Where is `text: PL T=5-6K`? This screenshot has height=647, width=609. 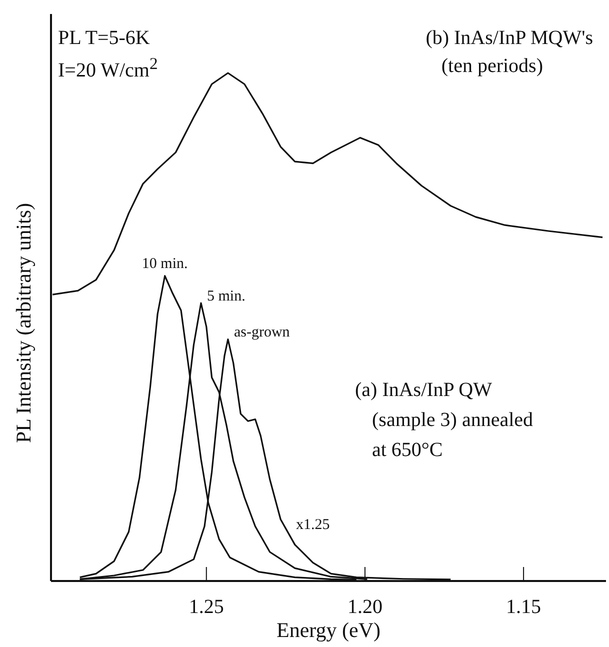
text: PL T=5-6K is located at coordinates (104, 38).